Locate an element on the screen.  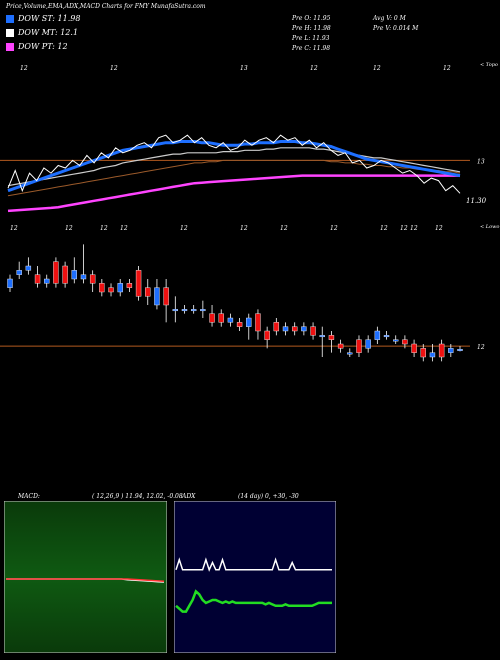
ema-short-line is located at coordinates (234, 166).